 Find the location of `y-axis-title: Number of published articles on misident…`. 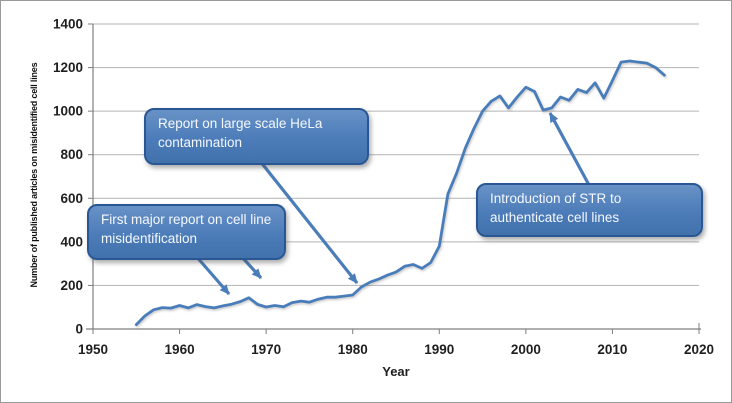

y-axis-title: Number of published articles on misident… is located at coordinates (34, 175).